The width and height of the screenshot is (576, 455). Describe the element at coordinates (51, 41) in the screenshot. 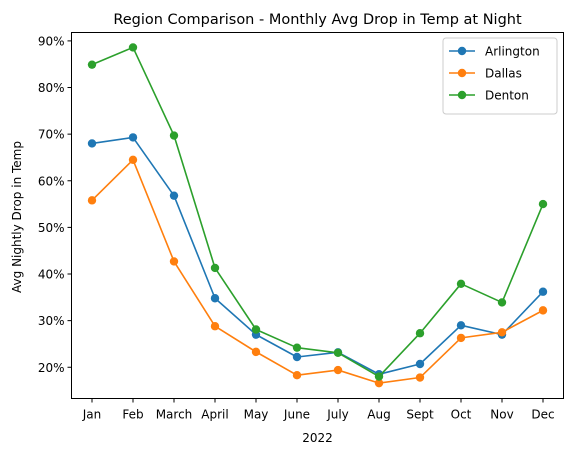

I see `y-tick-label: 90%` at that location.